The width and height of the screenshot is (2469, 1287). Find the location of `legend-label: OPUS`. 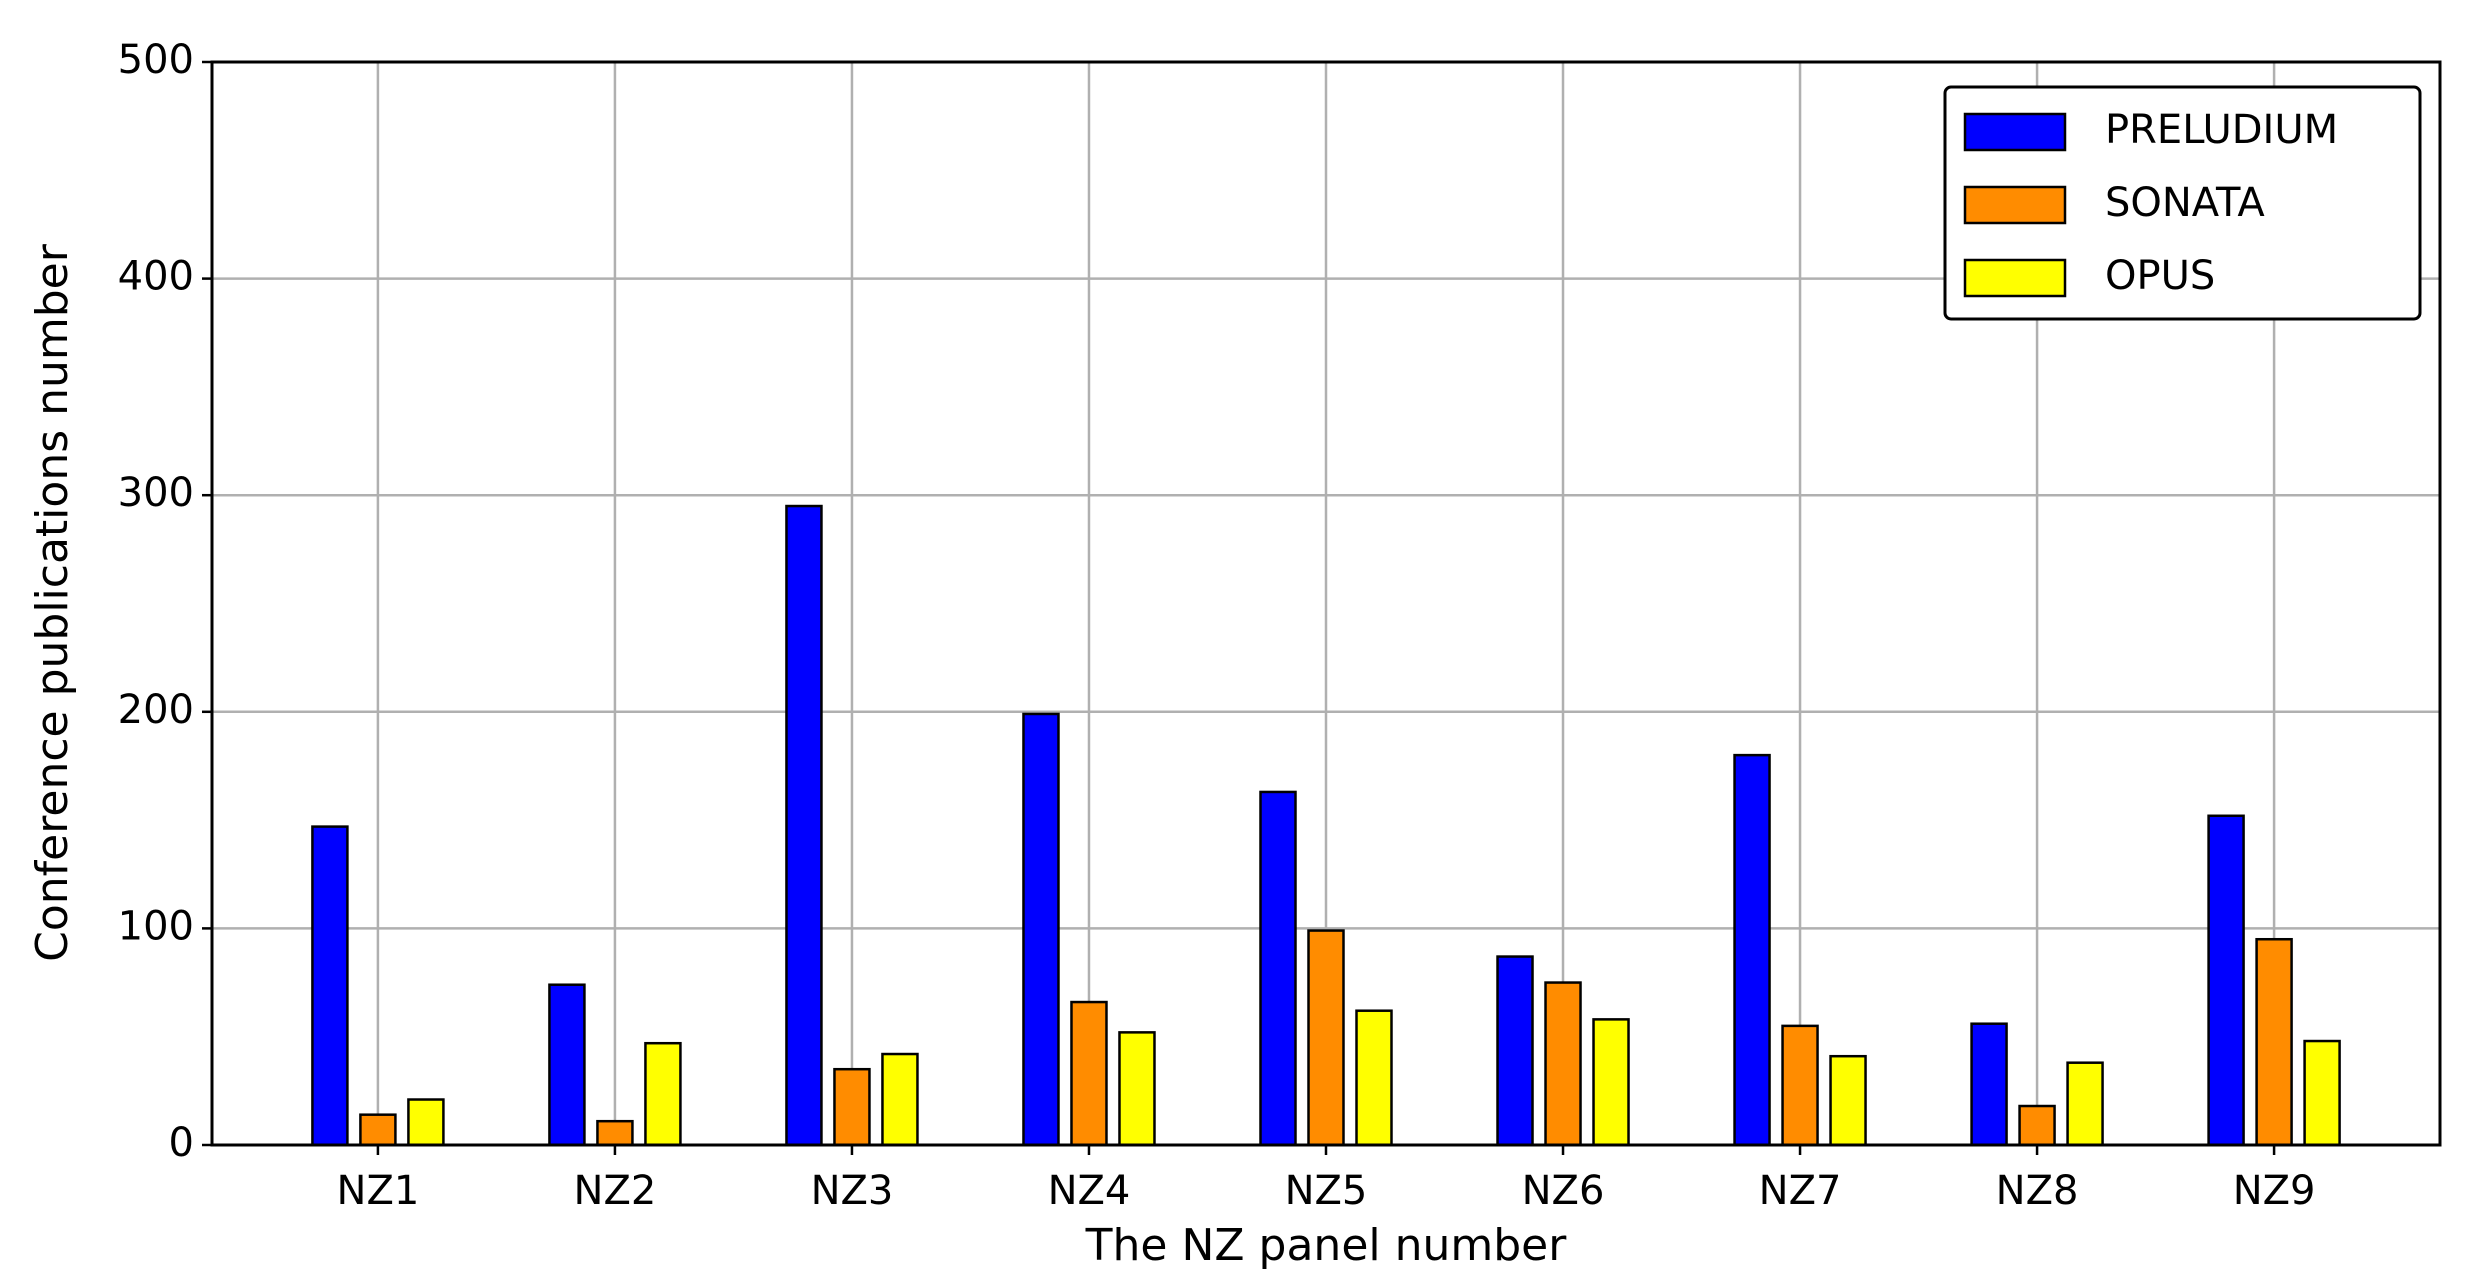

legend-label: OPUS is located at coordinates (2160, 276).